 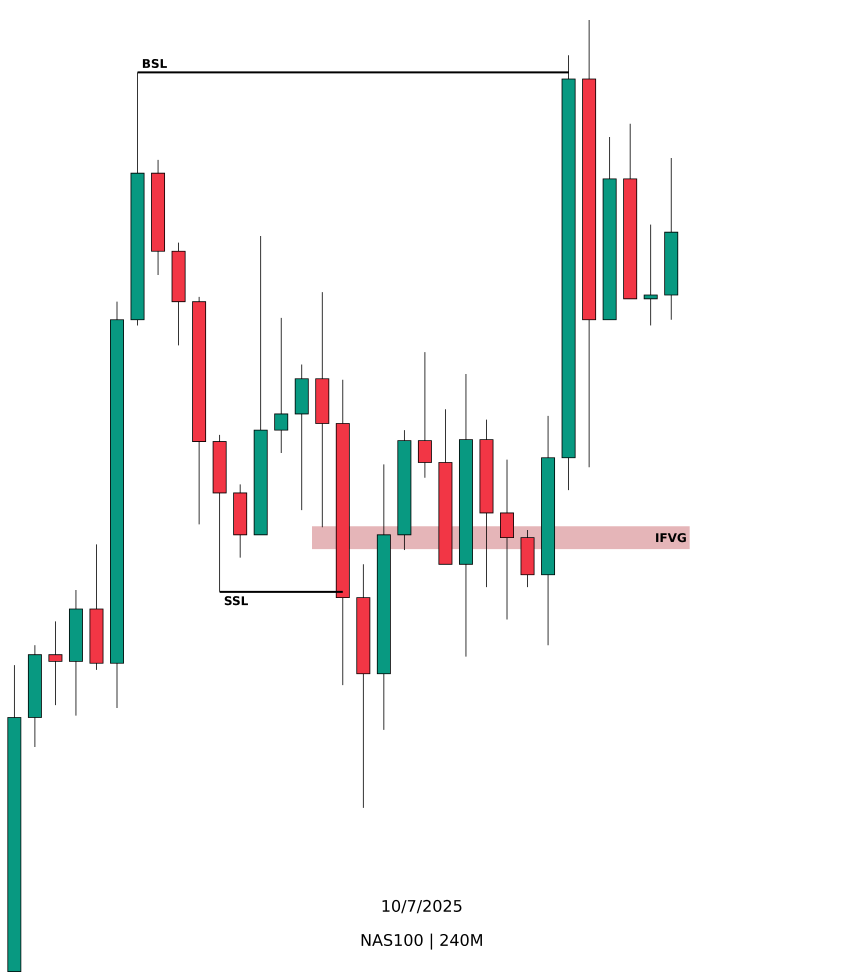 What do you see at coordinates (422, 907) in the screenshot?
I see `text: 10/7/2025` at bounding box center [422, 907].